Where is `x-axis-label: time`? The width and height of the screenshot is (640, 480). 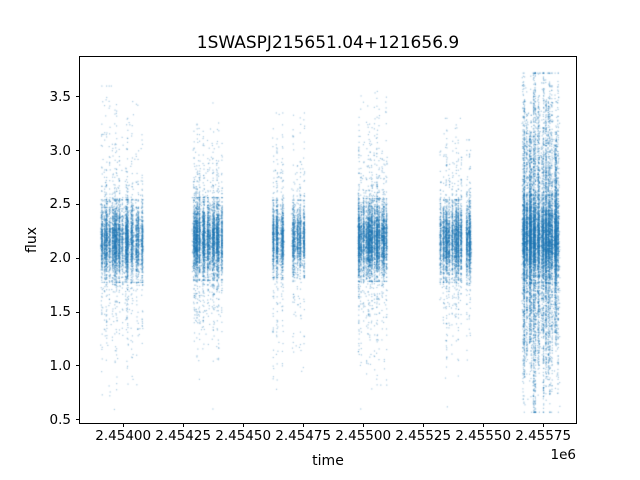
x-axis-label: time is located at coordinates (328, 461).